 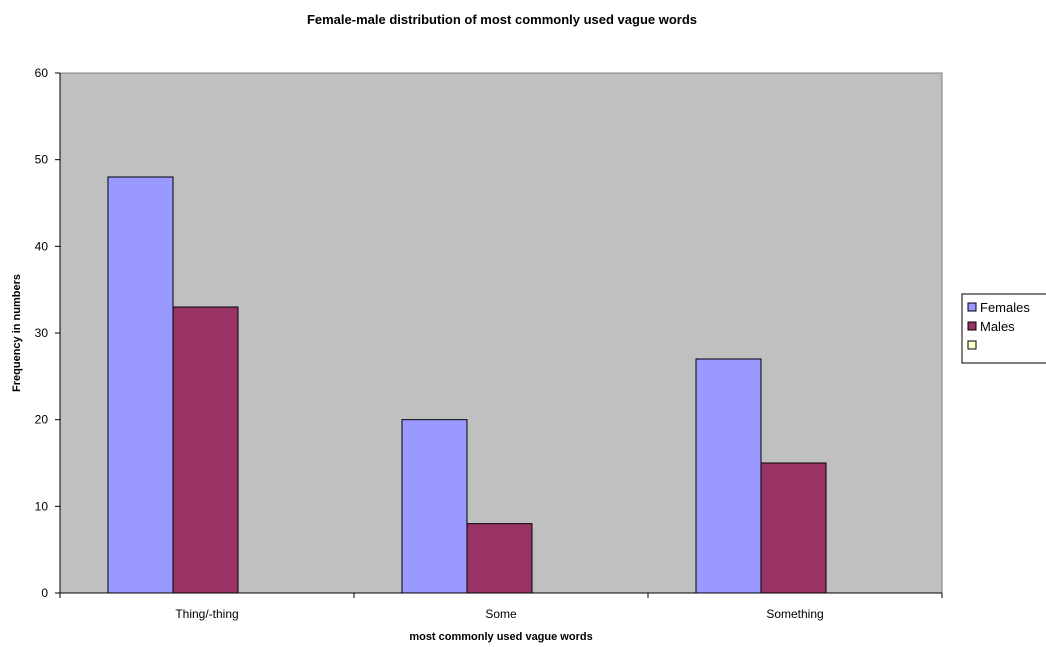 I want to click on legend: Females Males, so click(x=1003, y=328).